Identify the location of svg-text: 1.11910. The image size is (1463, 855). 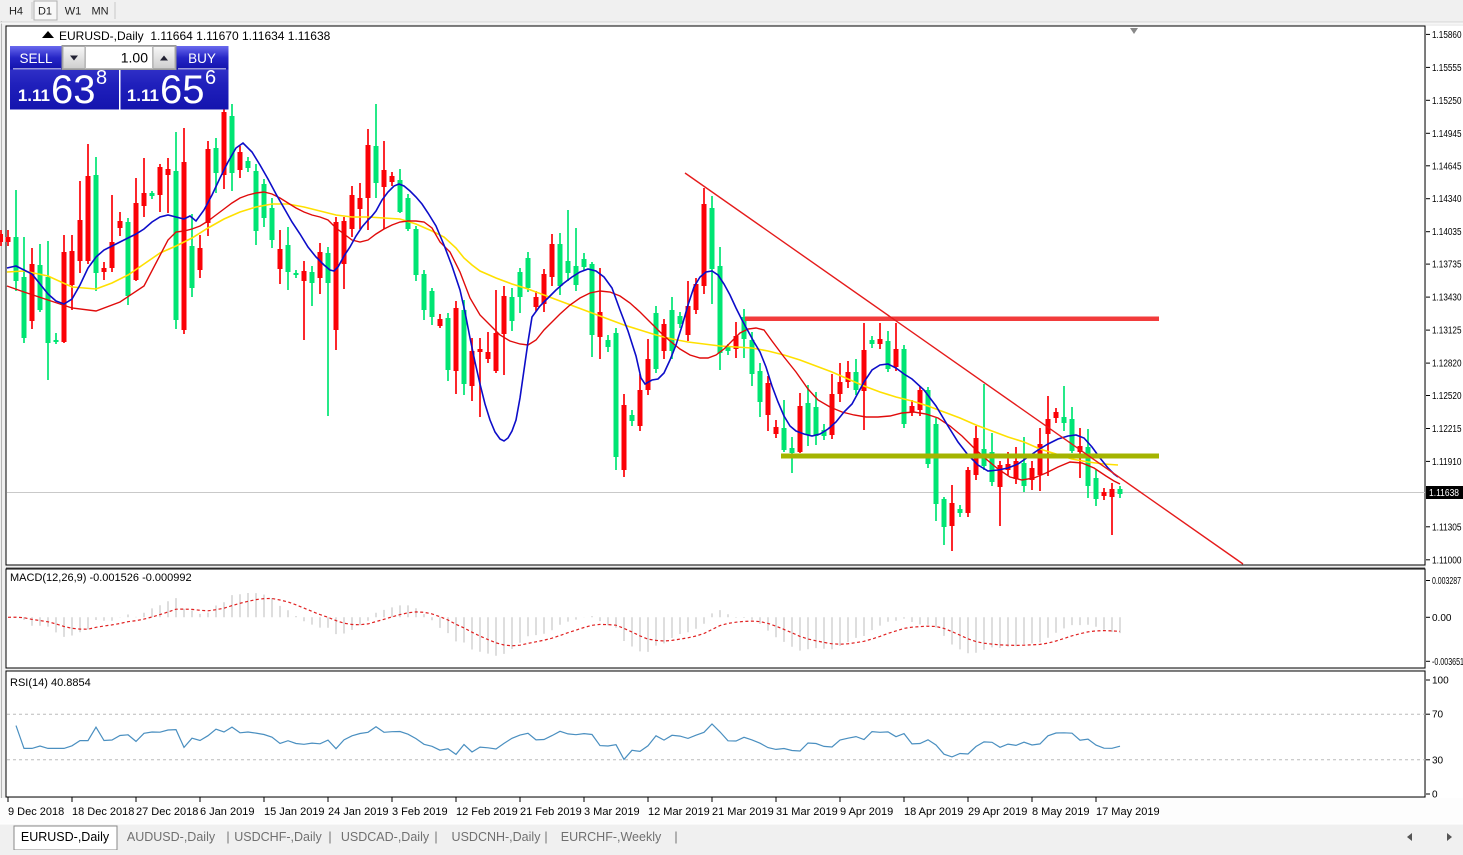
(1447, 462).